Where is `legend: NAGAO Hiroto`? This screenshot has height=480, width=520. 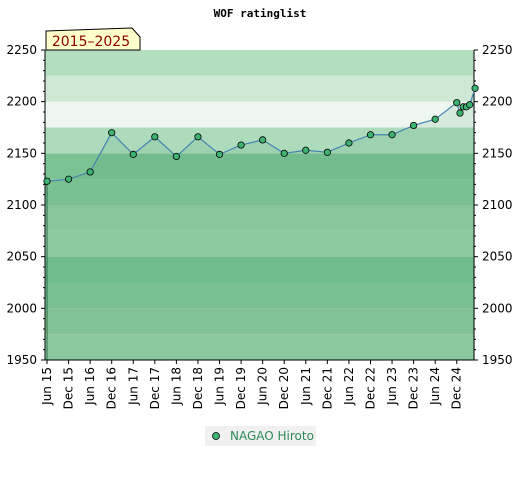
legend: NAGAO Hiroto is located at coordinates (260, 436).